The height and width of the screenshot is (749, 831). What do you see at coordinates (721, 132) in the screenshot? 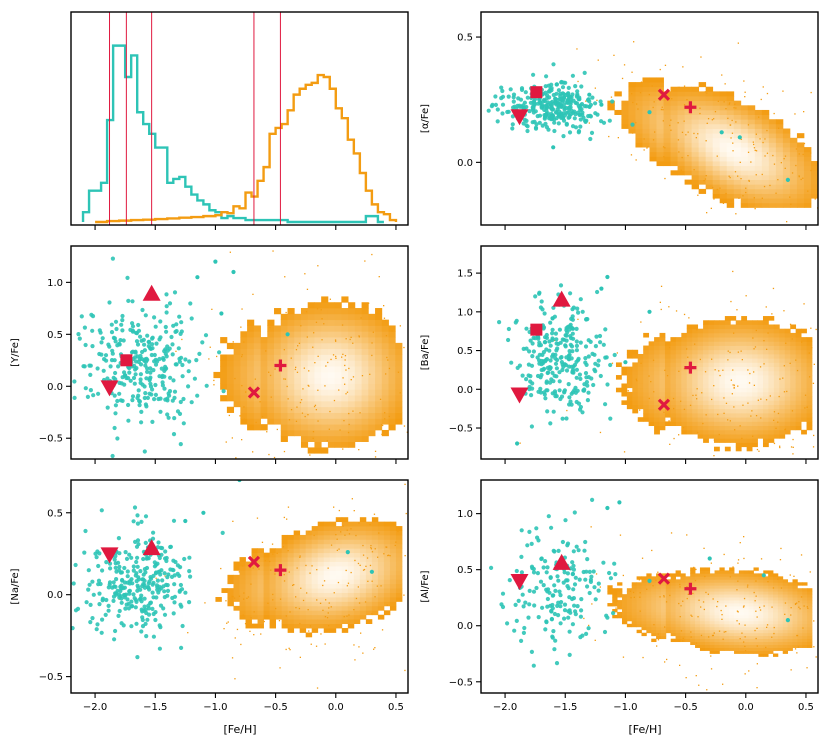
I see `halo-point-outlier` at bounding box center [721, 132].